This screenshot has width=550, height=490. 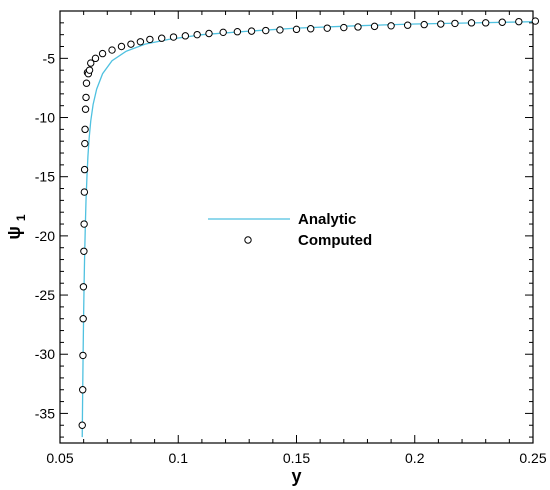 I want to click on y-axis-title: ψ 1, so click(x=16, y=227).